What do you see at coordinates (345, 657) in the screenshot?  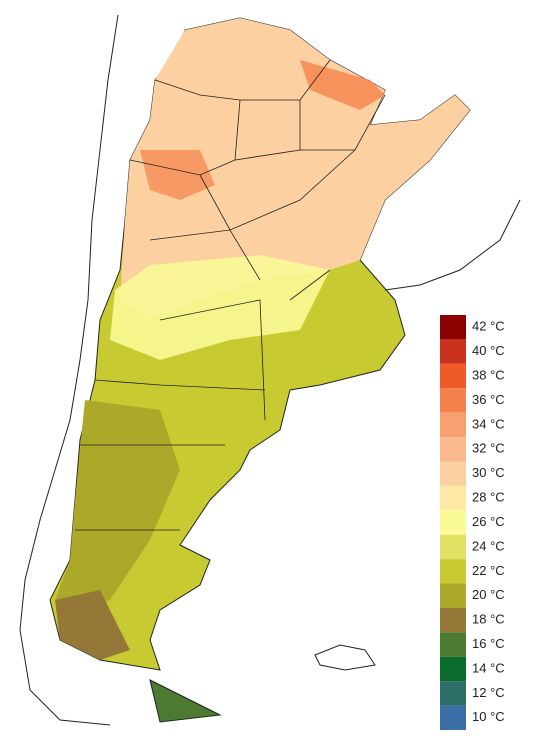 I see `malvinas` at bounding box center [345, 657].